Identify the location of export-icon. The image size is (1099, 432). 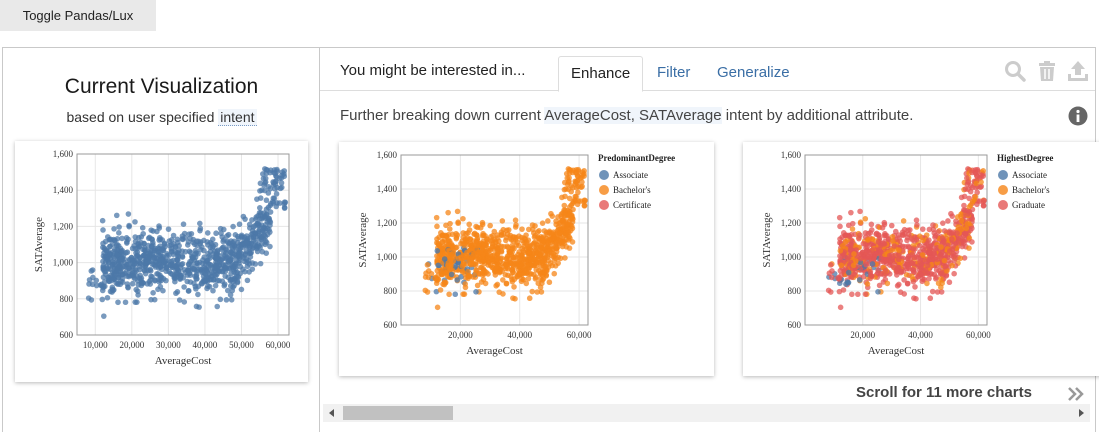
(1078, 71).